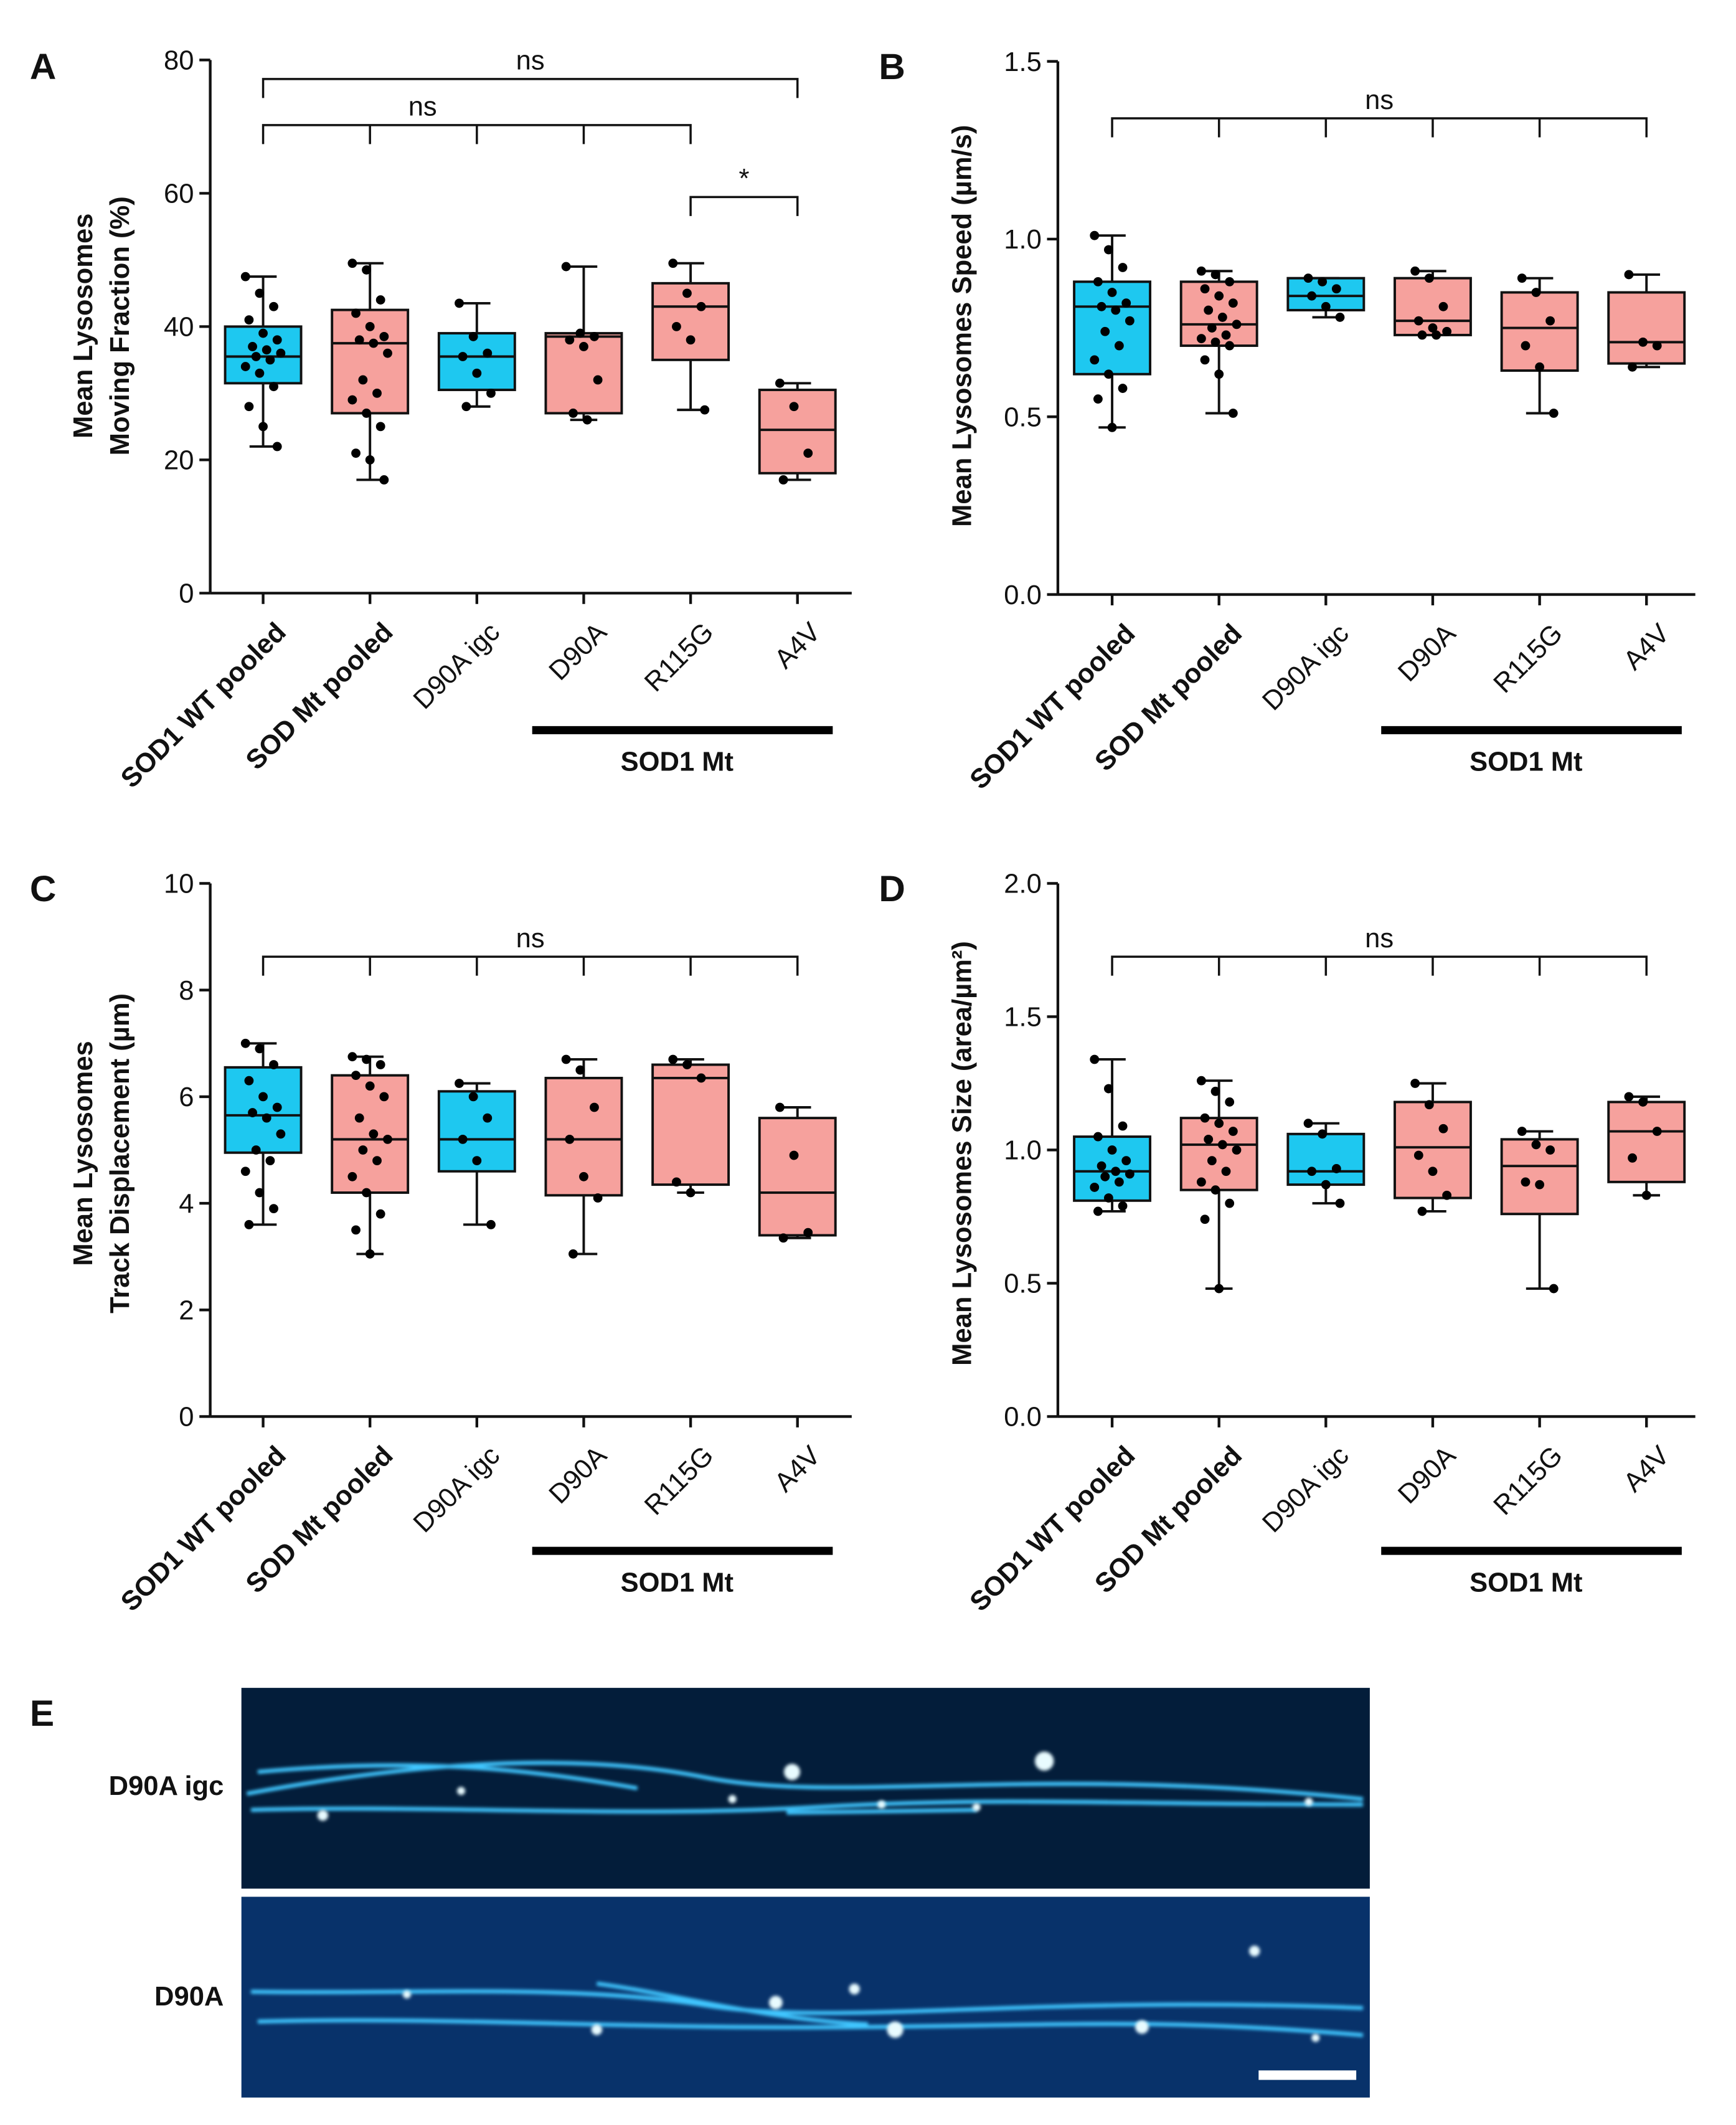 This screenshot has width=1736, height=2125. Describe the element at coordinates (179, 61) in the screenshot. I see `y-tick-label: 80` at that location.